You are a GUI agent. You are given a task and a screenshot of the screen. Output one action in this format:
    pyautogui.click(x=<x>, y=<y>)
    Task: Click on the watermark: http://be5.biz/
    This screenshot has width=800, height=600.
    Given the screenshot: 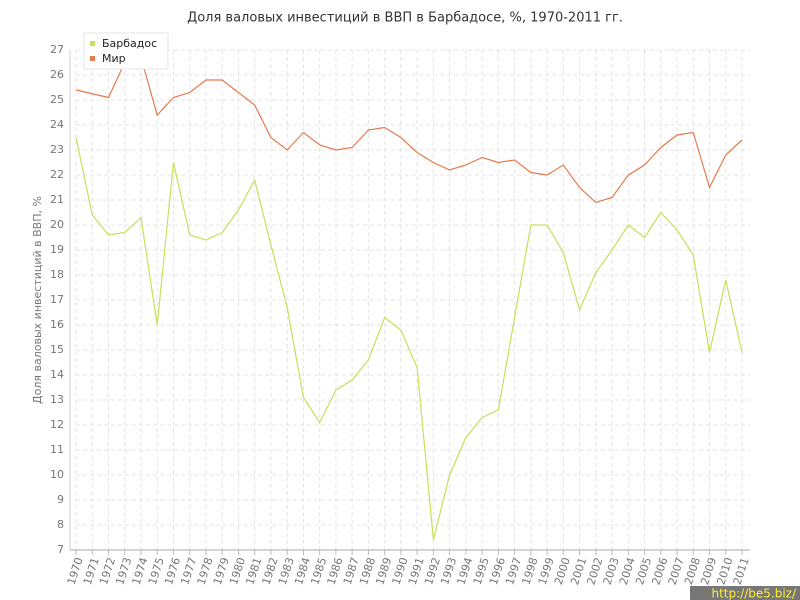 What is the action you would take?
    pyautogui.click(x=753, y=593)
    